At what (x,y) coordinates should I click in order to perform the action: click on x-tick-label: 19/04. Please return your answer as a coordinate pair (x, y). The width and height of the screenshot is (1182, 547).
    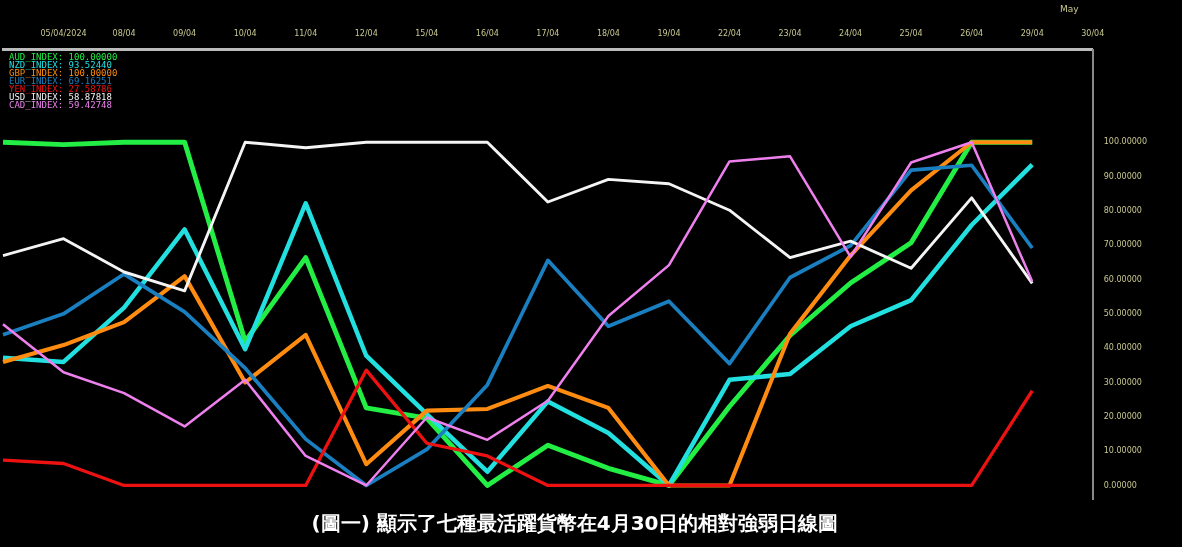
    Looking at the image, I should click on (669, 33).